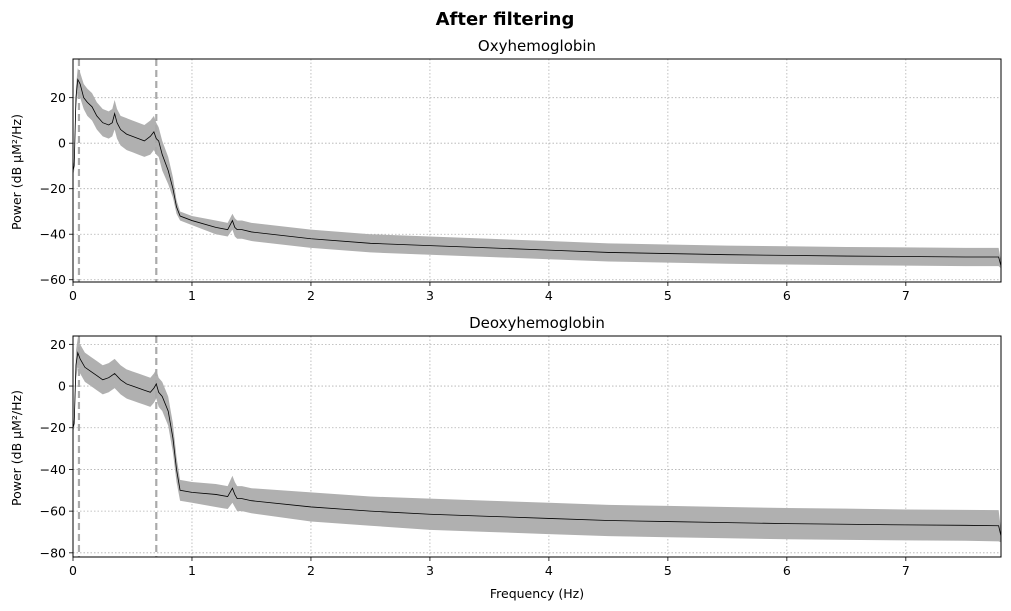 This screenshot has width=1011, height=611. Describe the element at coordinates (787, 295) in the screenshot. I see `oxyhemoglobin-xtick-label: 6` at that location.